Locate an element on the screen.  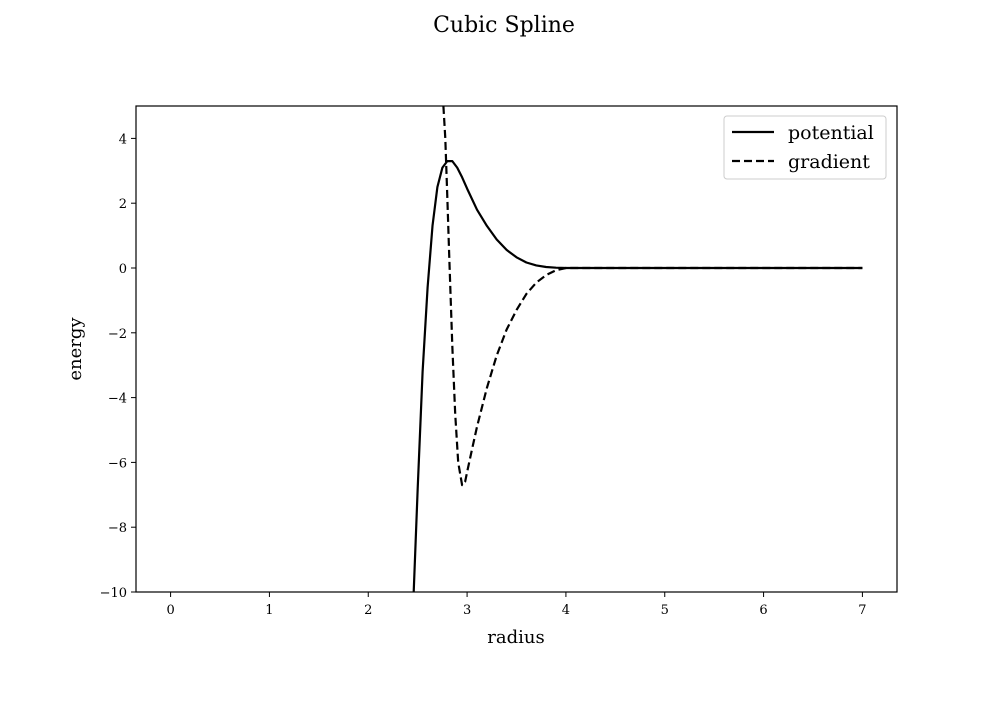
x-tick-label: 4 is located at coordinates (566, 610).